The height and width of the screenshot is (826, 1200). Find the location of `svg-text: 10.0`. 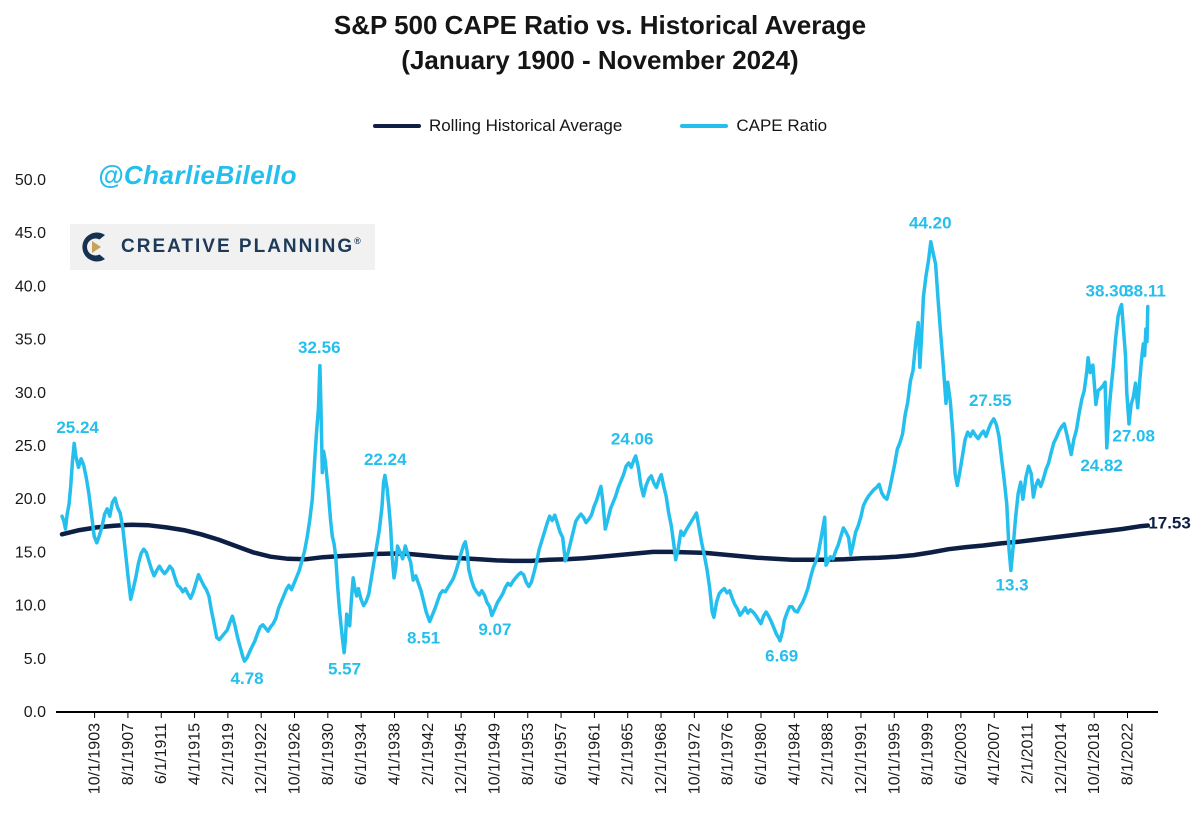

svg-text: 10.0 is located at coordinates (30, 606).